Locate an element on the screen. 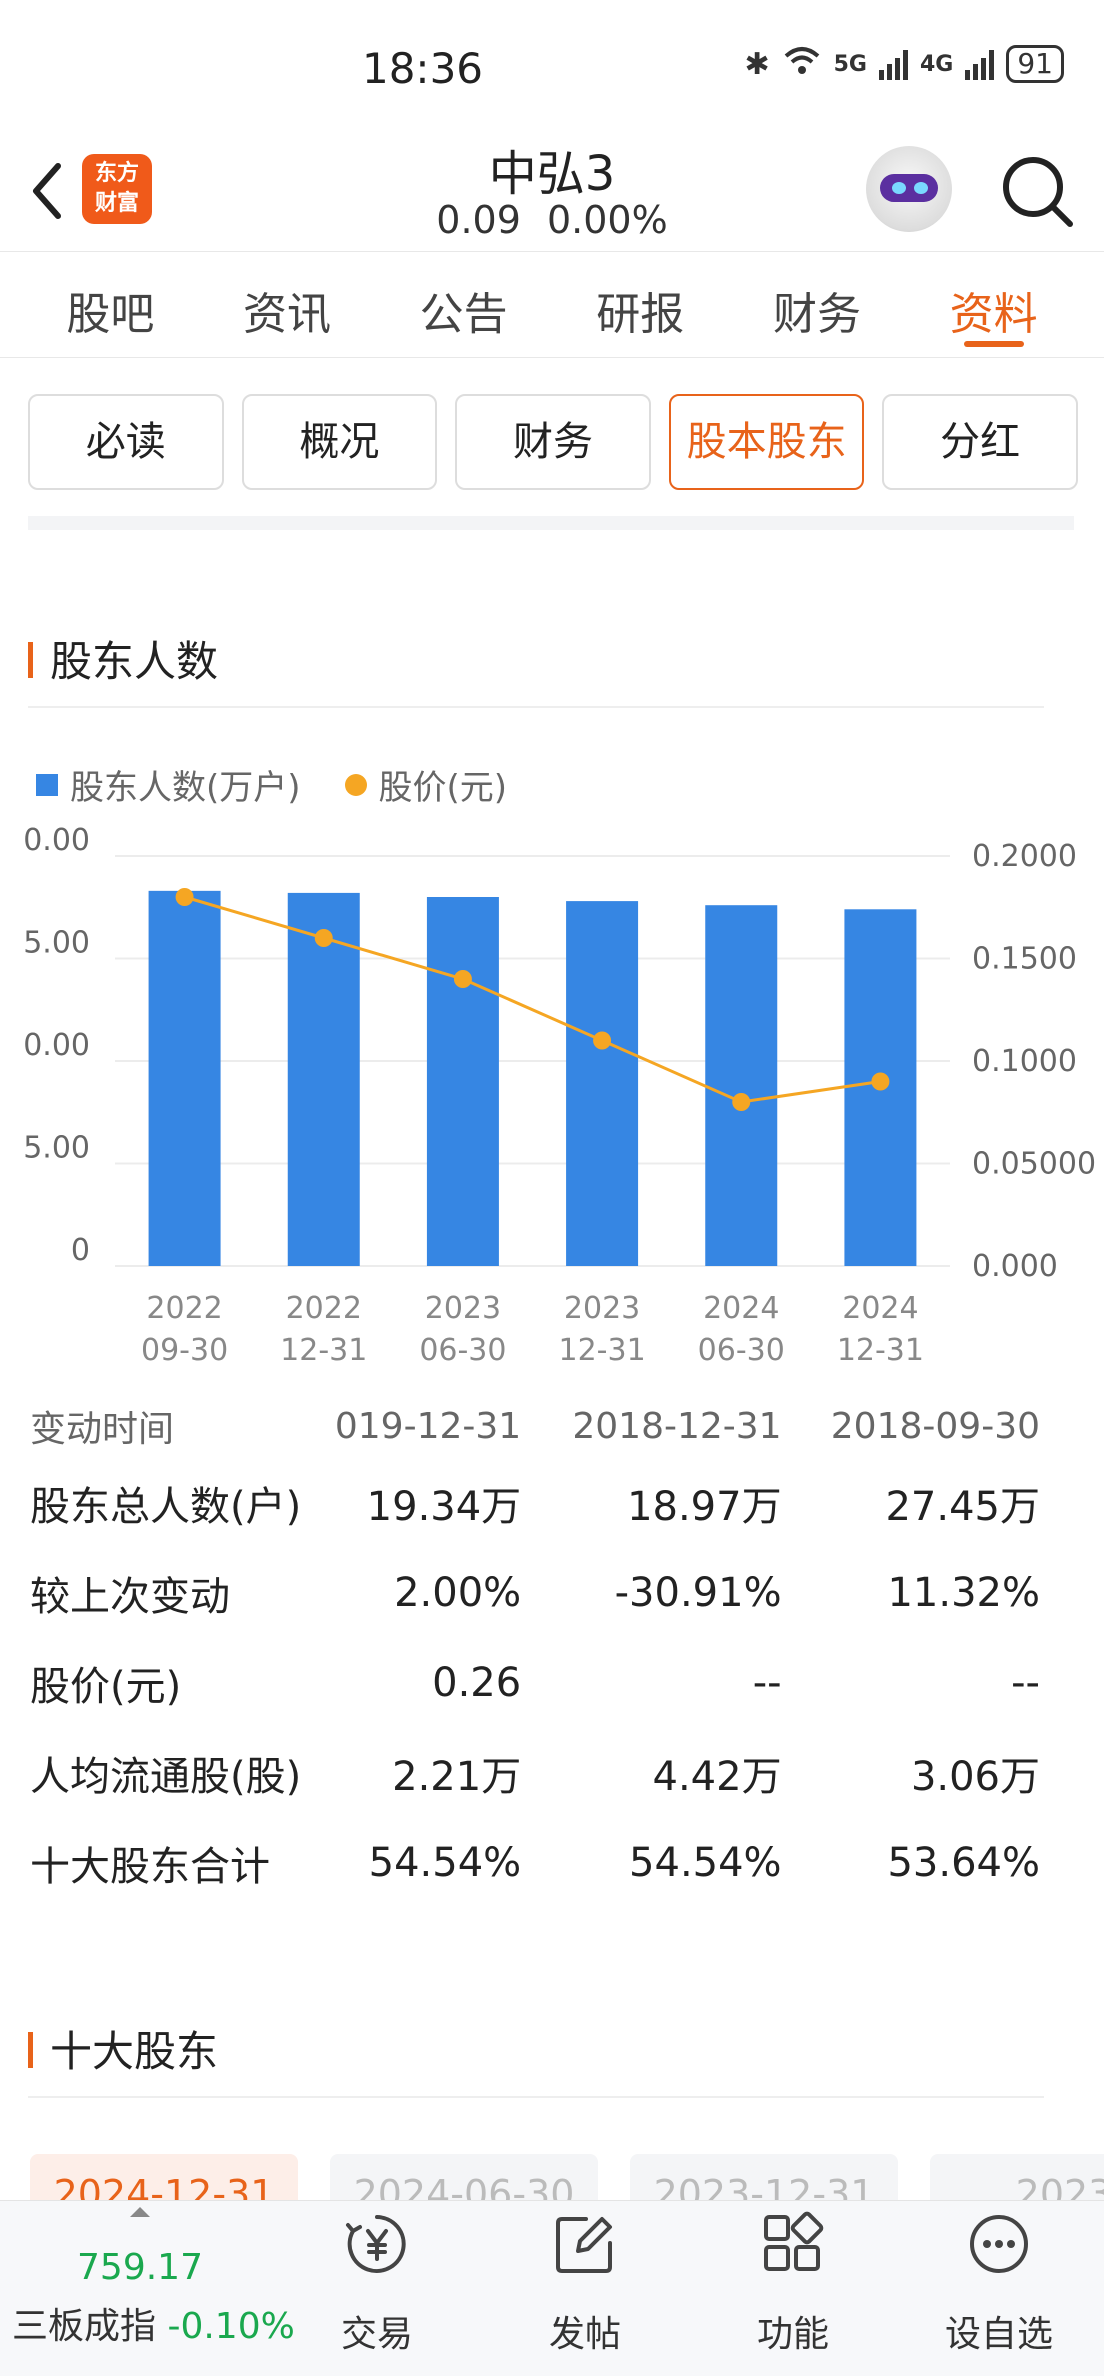 This screenshot has width=1104, height=2376. subtab-dividends: 分红 is located at coordinates (980, 442).